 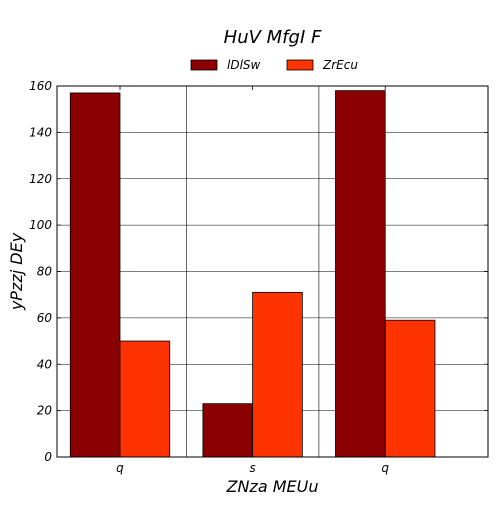 What do you see at coordinates (40, 132) in the screenshot?
I see `y-tick-label: 140` at bounding box center [40, 132].